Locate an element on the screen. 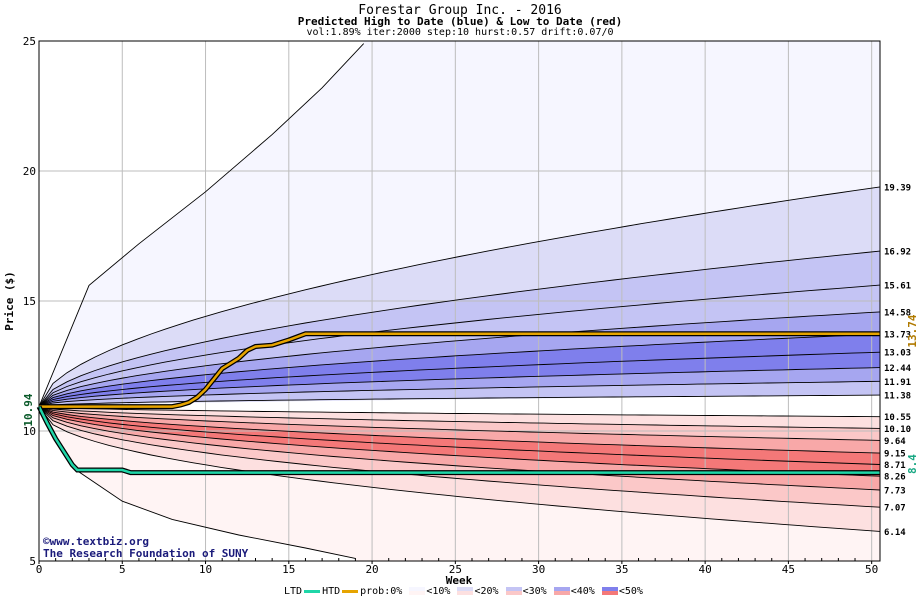 This screenshot has width=920, height=600. legend-ltd-label: LTD is located at coordinates (293, 591).